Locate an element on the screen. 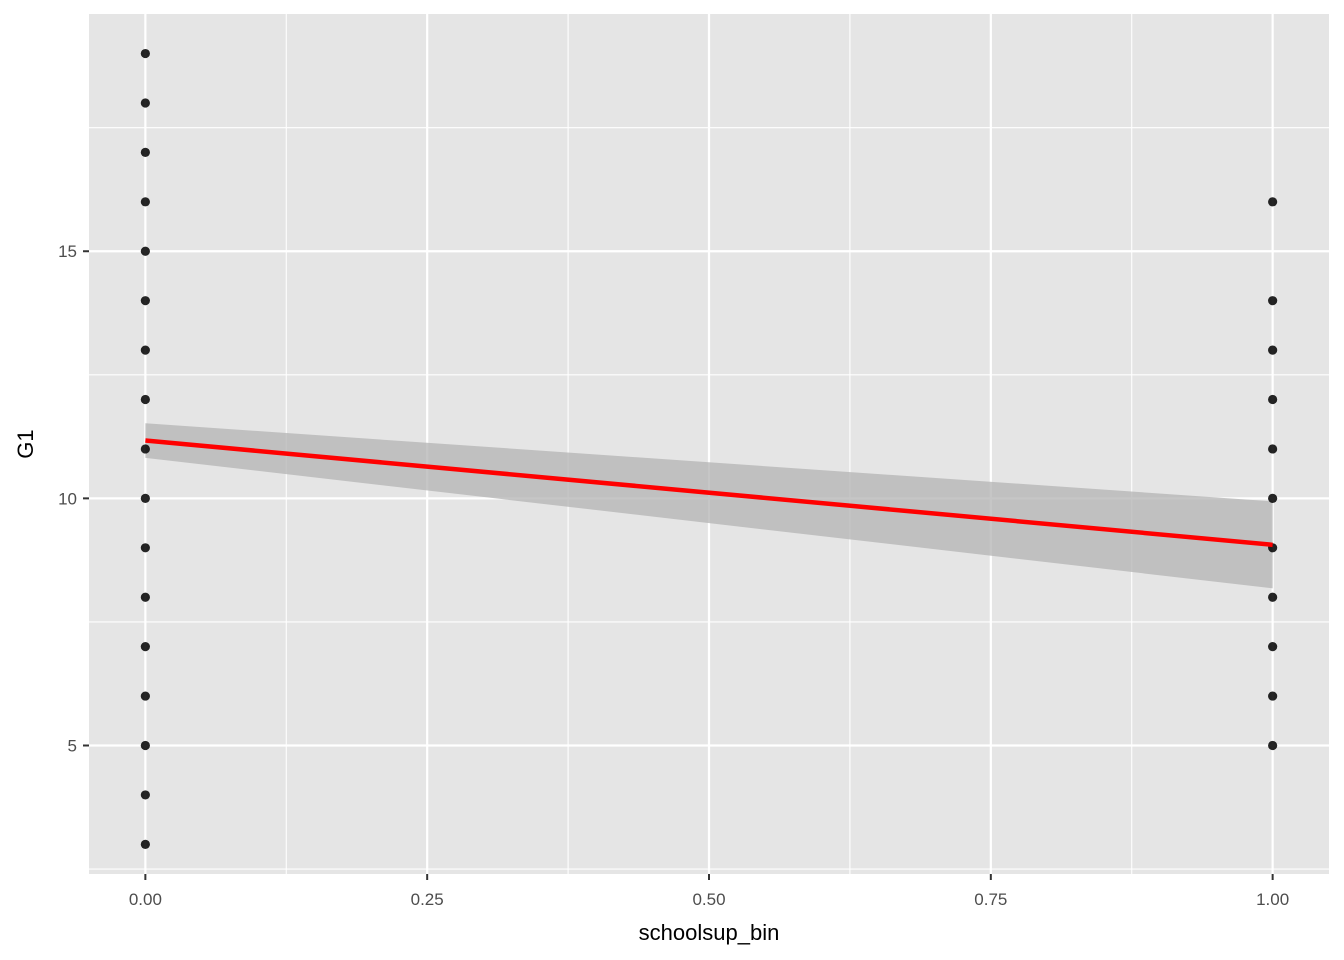 Image resolution: width=1344 pixels, height=960 pixels. x-tick-label: 0.50 is located at coordinates (708, 899).